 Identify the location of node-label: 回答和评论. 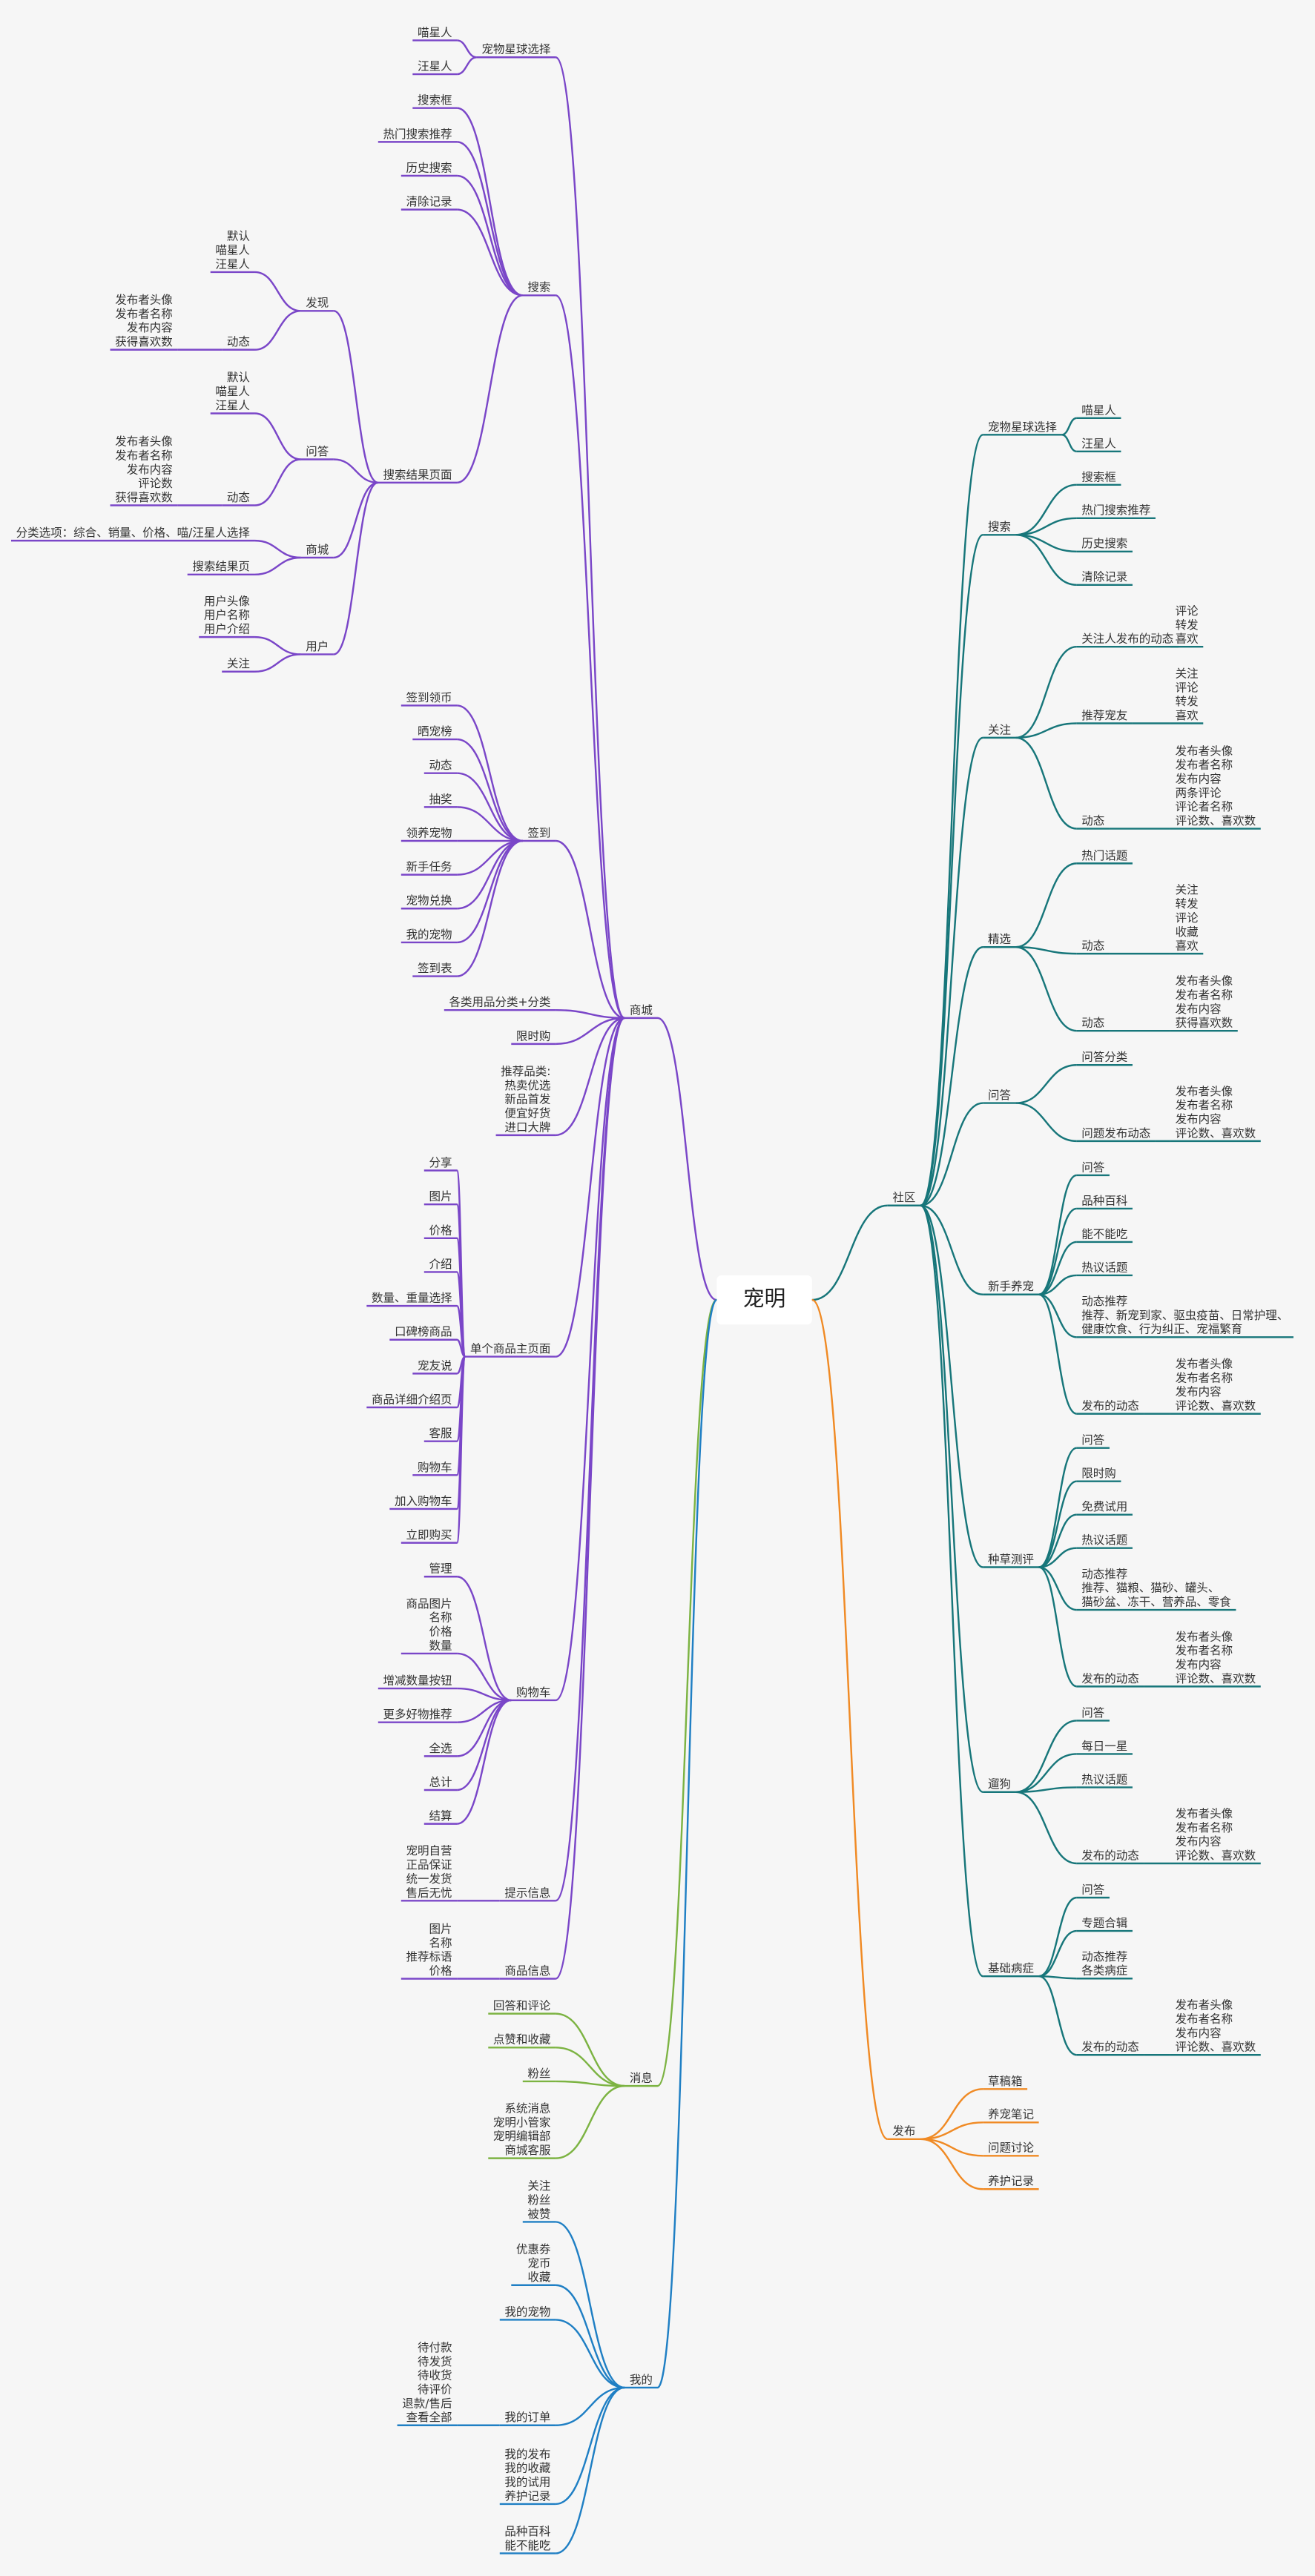
(522, 2005).